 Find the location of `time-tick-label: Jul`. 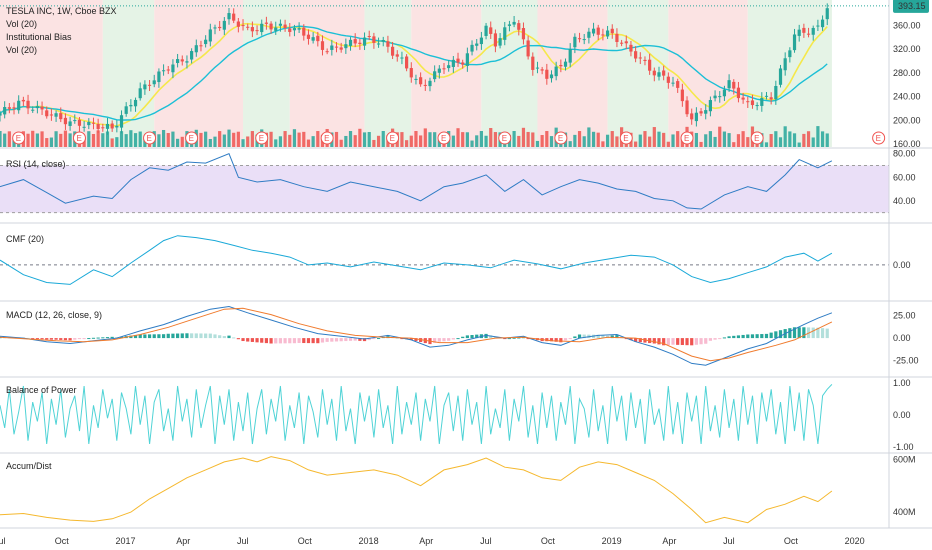

time-tick-label: Jul is located at coordinates (243, 541).